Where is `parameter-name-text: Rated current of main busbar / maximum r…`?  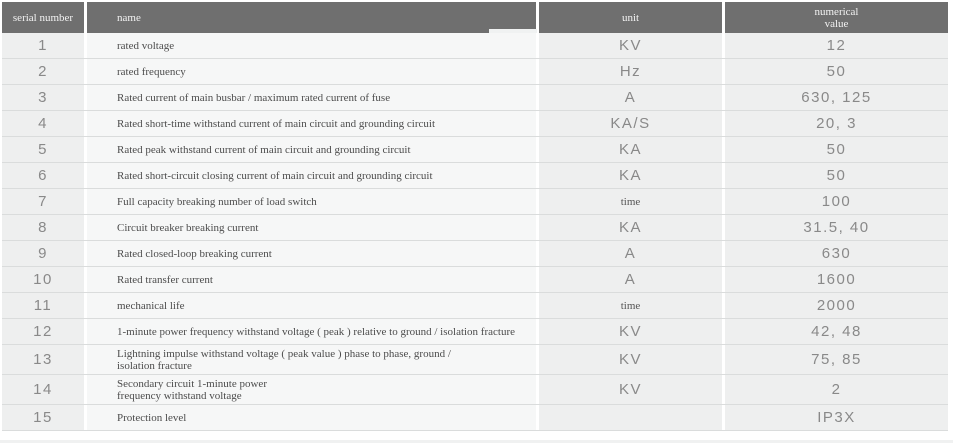
parameter-name-text: Rated current of main busbar / maximum r… is located at coordinates (254, 97).